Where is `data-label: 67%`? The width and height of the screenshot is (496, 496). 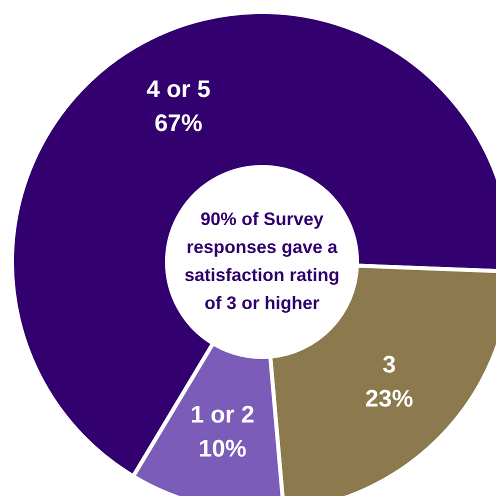 data-label: 67% is located at coordinates (178, 124).